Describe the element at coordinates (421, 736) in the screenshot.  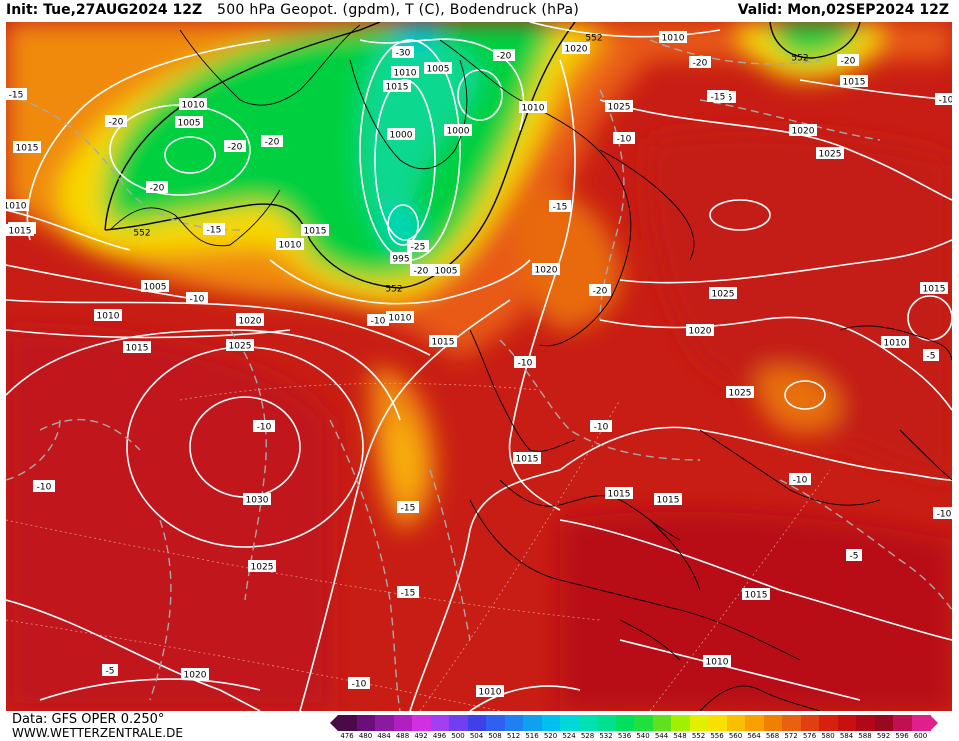
I see `colorbar-tick-label: 492` at that location.